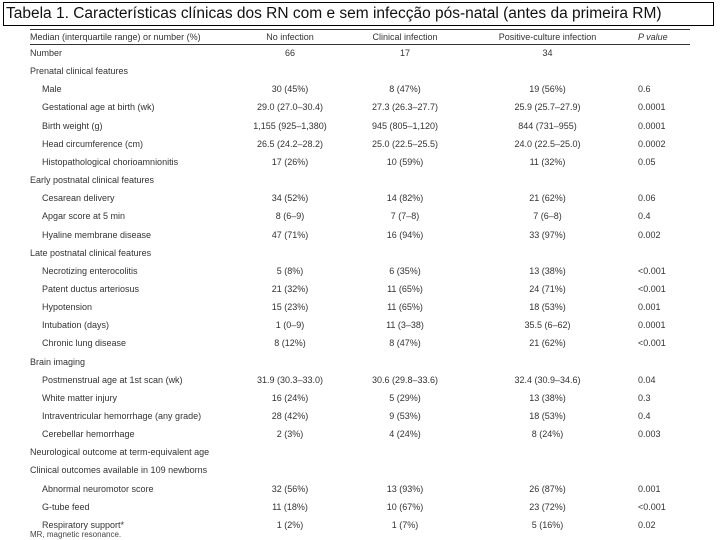  Describe the element at coordinates (547, 379) in the screenshot. I see `positive-culture-value: 32.4 (30.9–34.6)` at that location.